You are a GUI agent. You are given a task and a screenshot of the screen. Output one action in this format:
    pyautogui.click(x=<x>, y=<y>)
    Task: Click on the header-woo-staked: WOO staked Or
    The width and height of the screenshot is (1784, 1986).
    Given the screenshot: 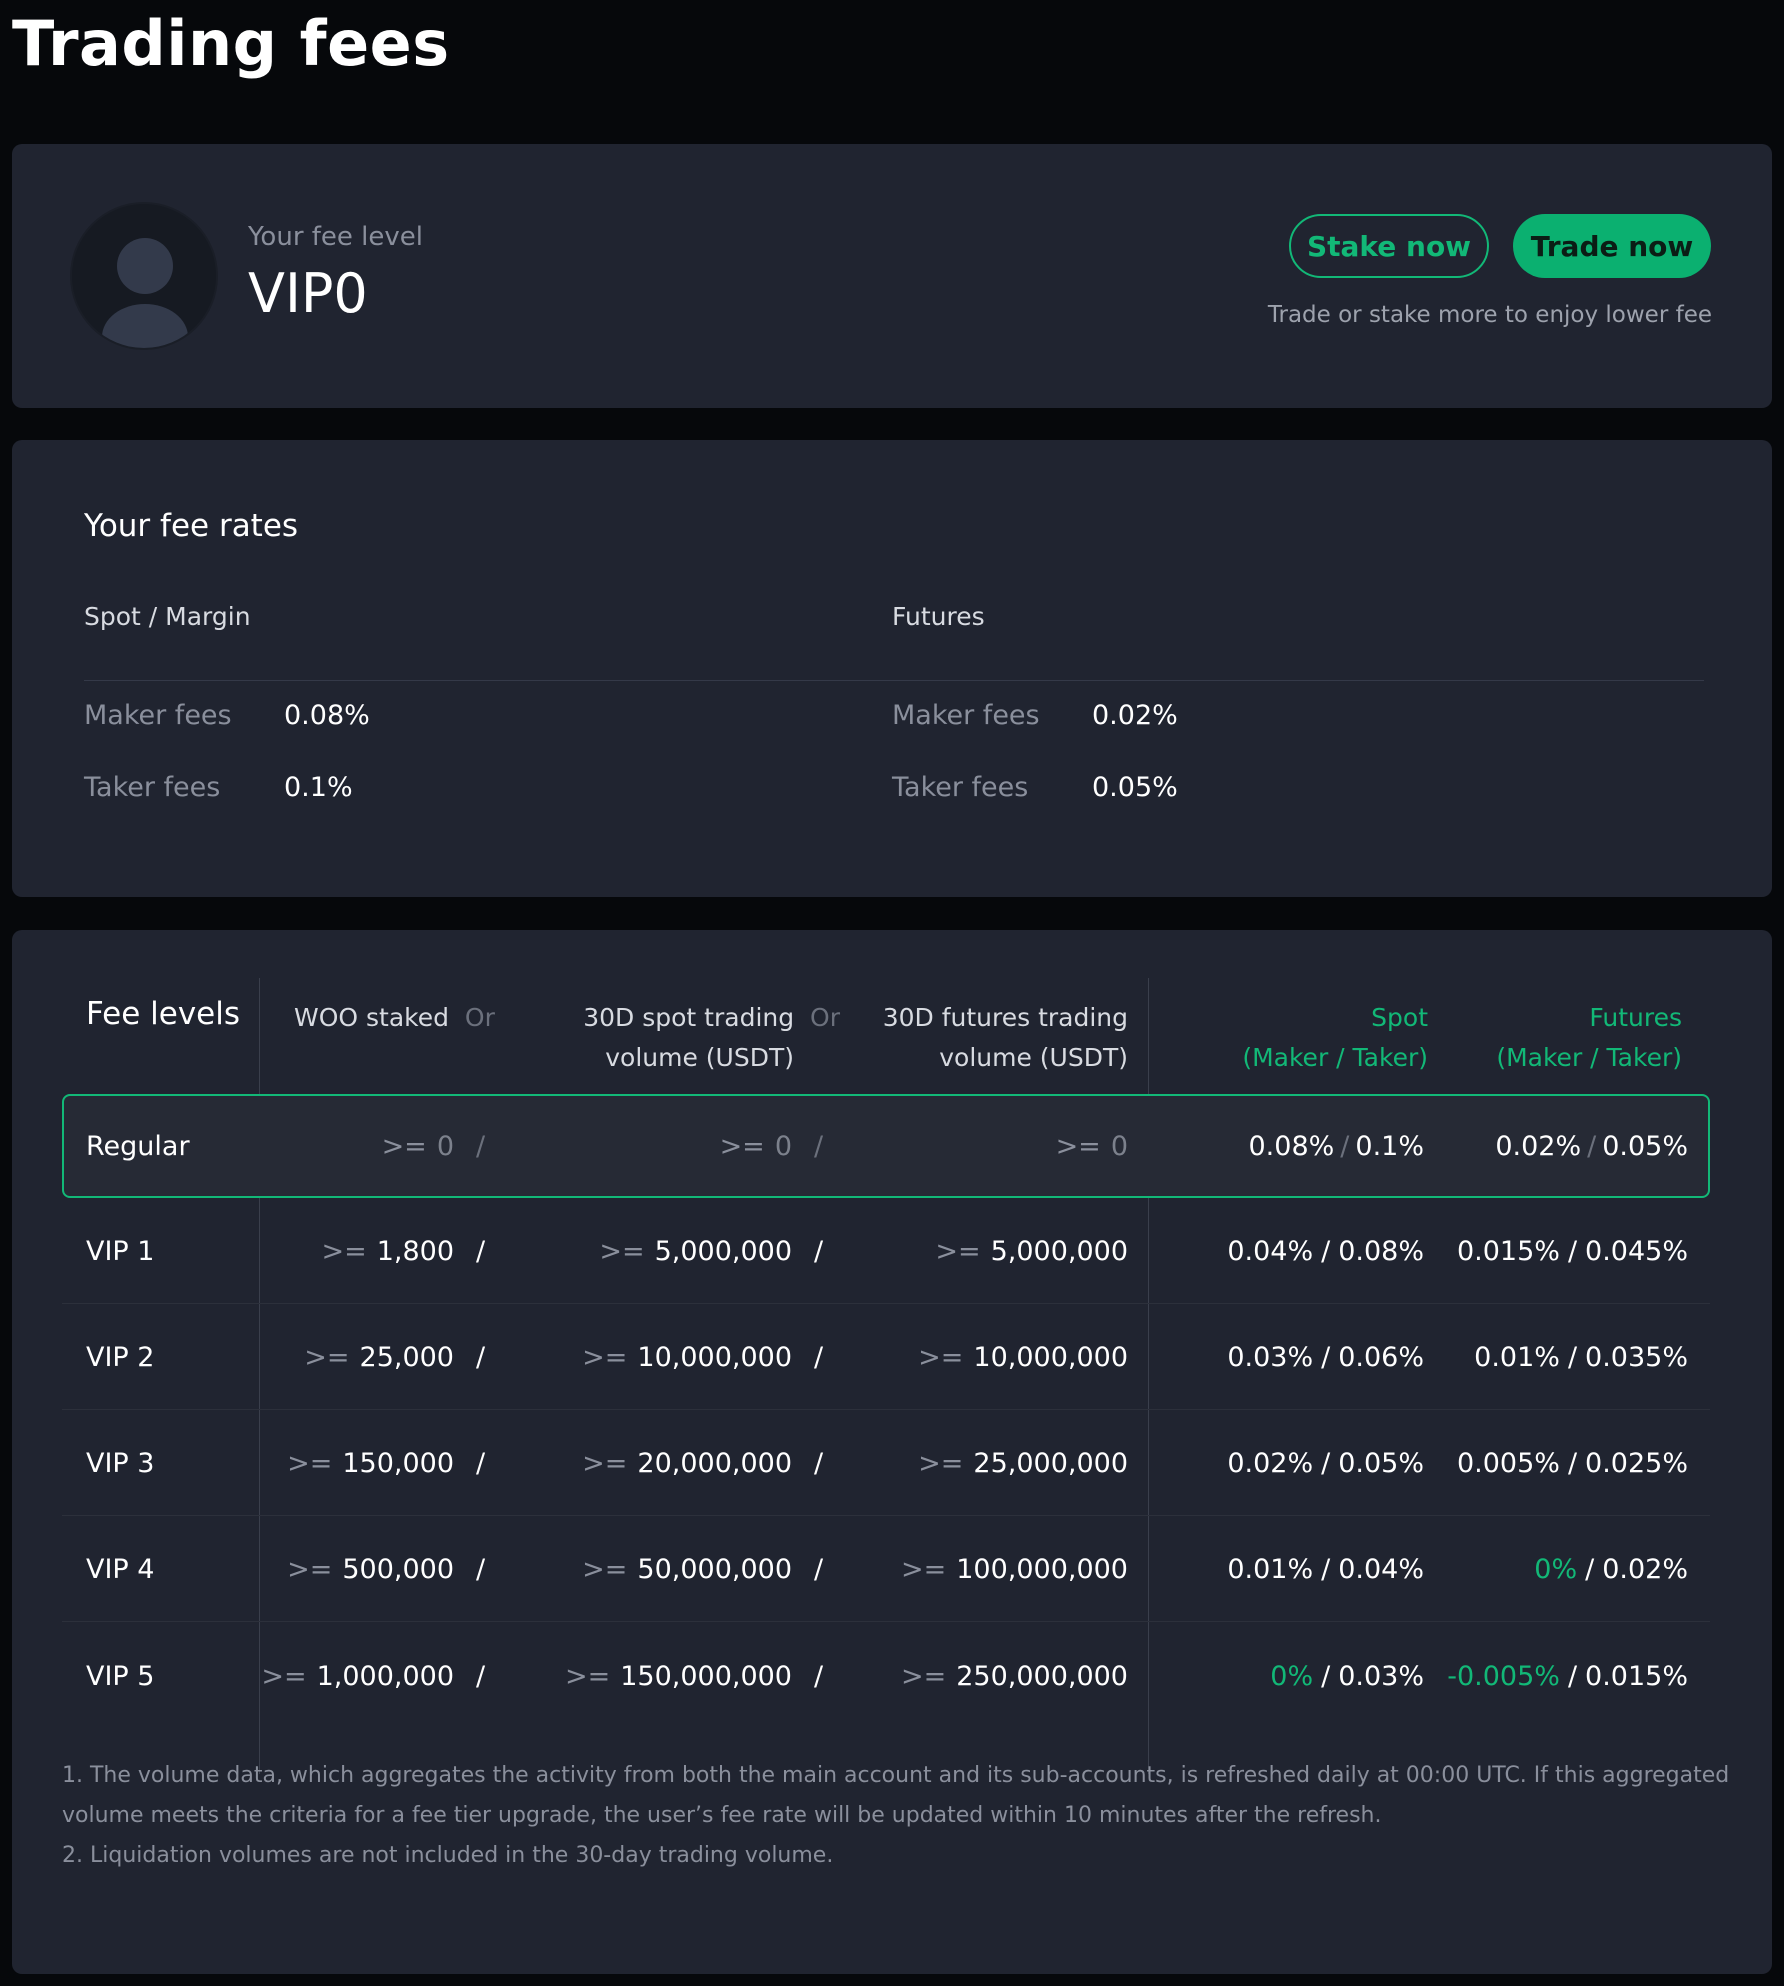 What is the action you would take?
    pyautogui.click(x=394, y=1018)
    